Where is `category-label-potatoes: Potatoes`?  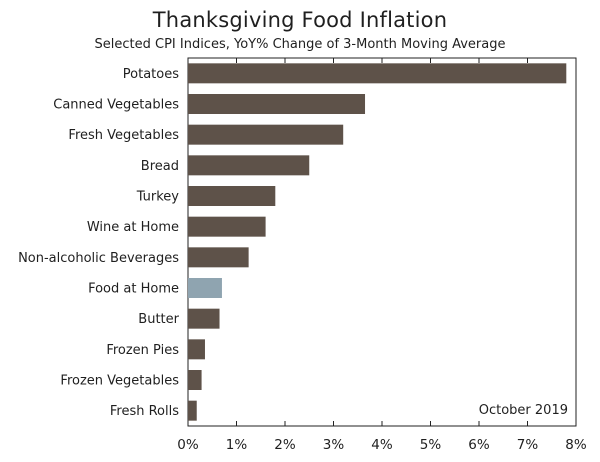
category-label-potatoes: Potatoes is located at coordinates (151, 74).